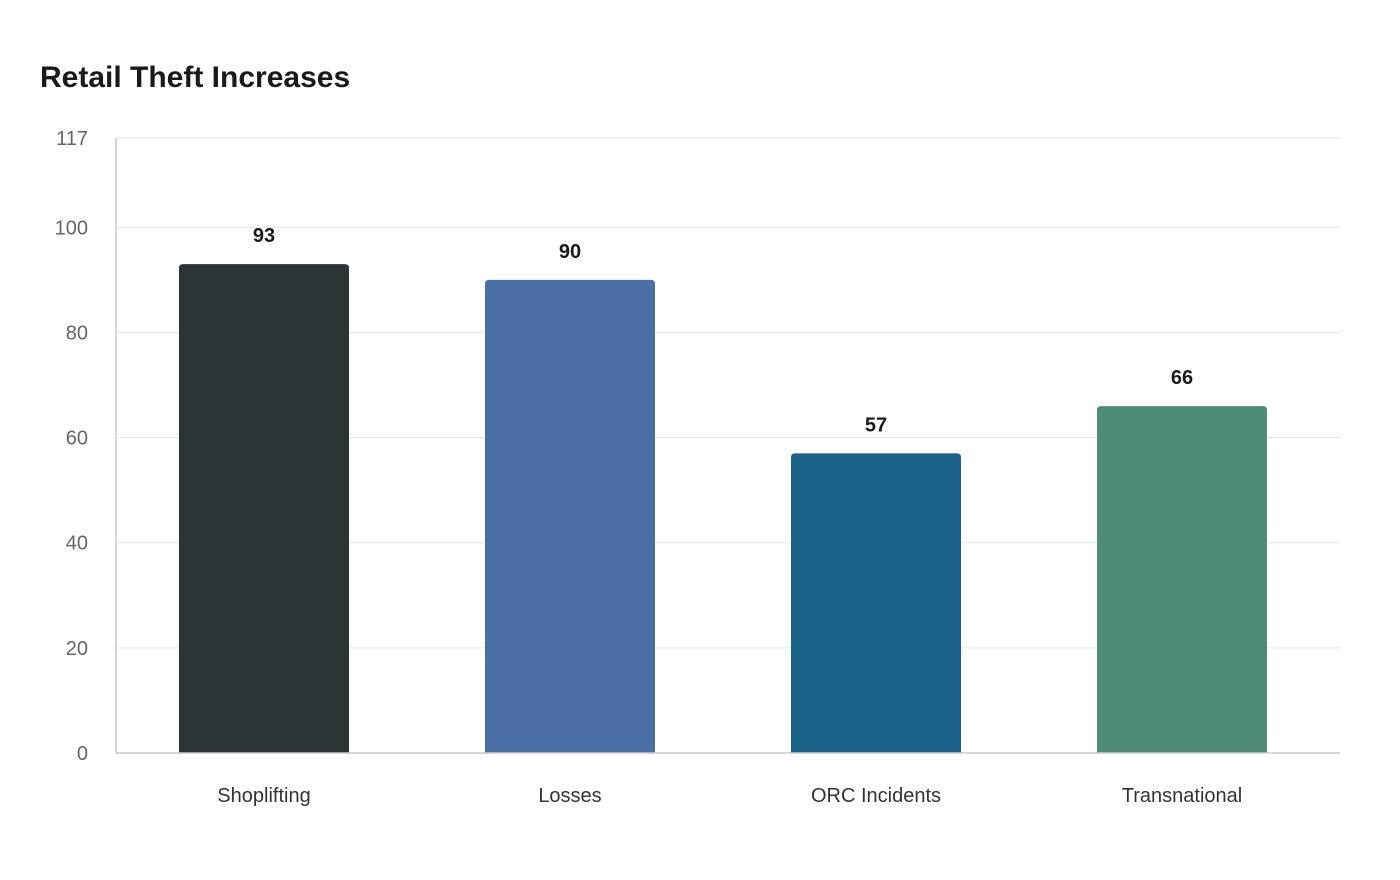 The width and height of the screenshot is (1400, 880). Describe the element at coordinates (1182, 579) in the screenshot. I see `bar-transnational` at that location.